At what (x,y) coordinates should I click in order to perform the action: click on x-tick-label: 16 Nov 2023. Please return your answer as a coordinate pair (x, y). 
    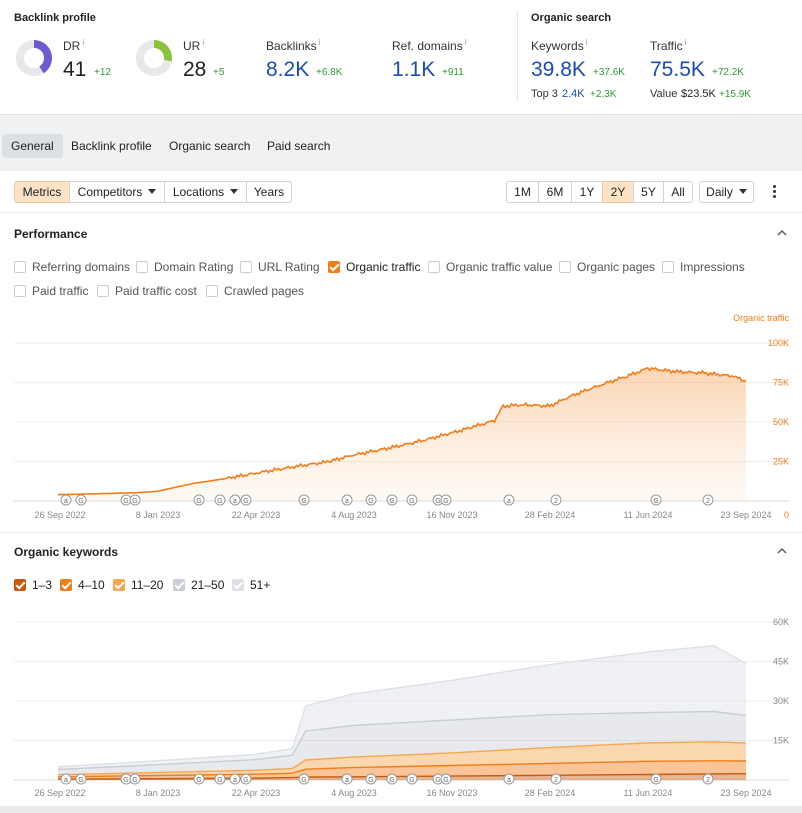
    Looking at the image, I should click on (451, 793).